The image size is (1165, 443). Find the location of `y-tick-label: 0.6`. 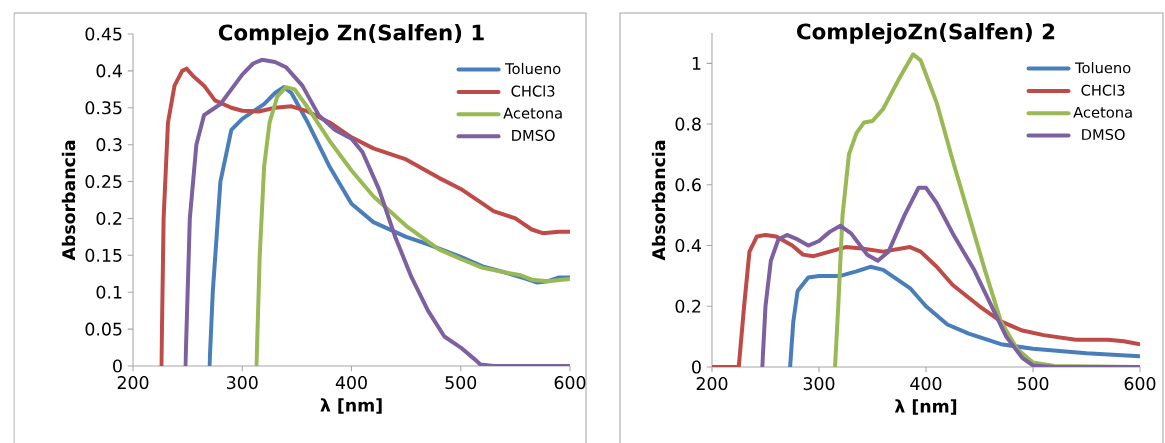

y-tick-label: 0.6 is located at coordinates (688, 185).